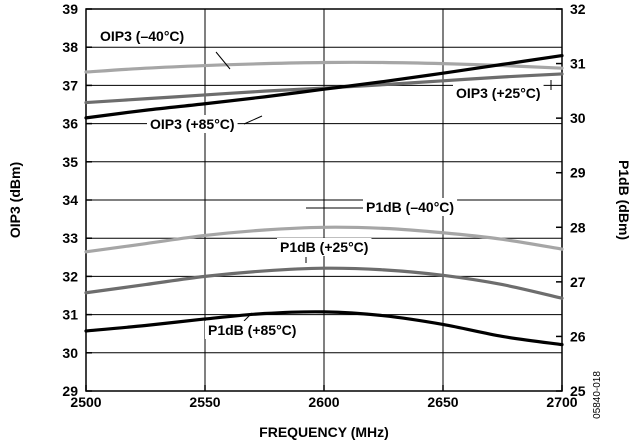  I want to click on y-left-tick-label: 39, so click(70, 9).